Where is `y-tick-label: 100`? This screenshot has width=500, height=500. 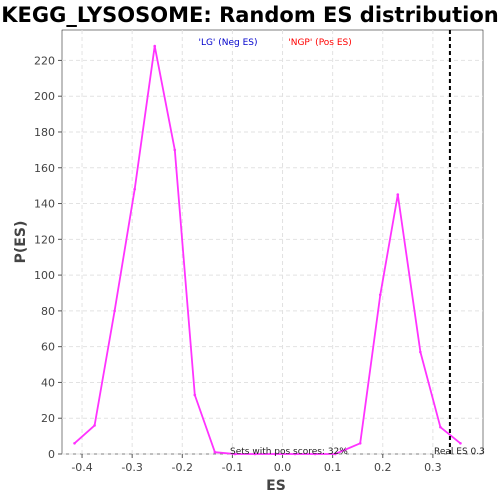
y-tick-label: 100 is located at coordinates (44, 275).